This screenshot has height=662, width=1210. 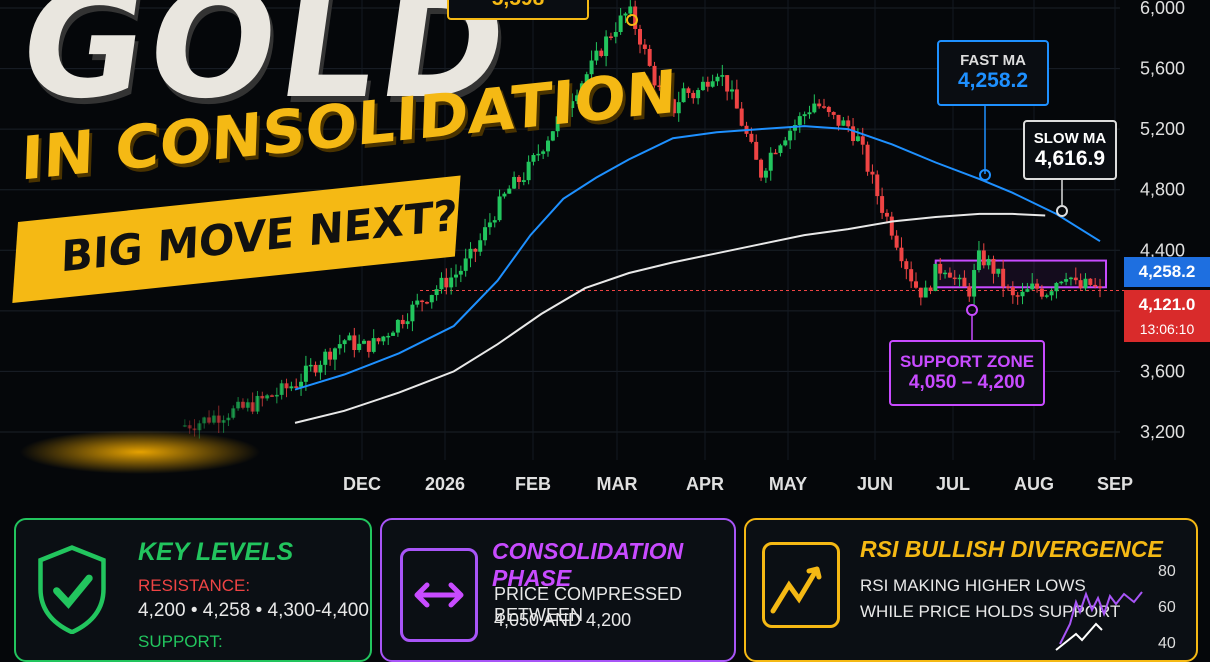 What do you see at coordinates (1162, 190) in the screenshot?
I see `price-tick-label: 4,800` at bounding box center [1162, 190].